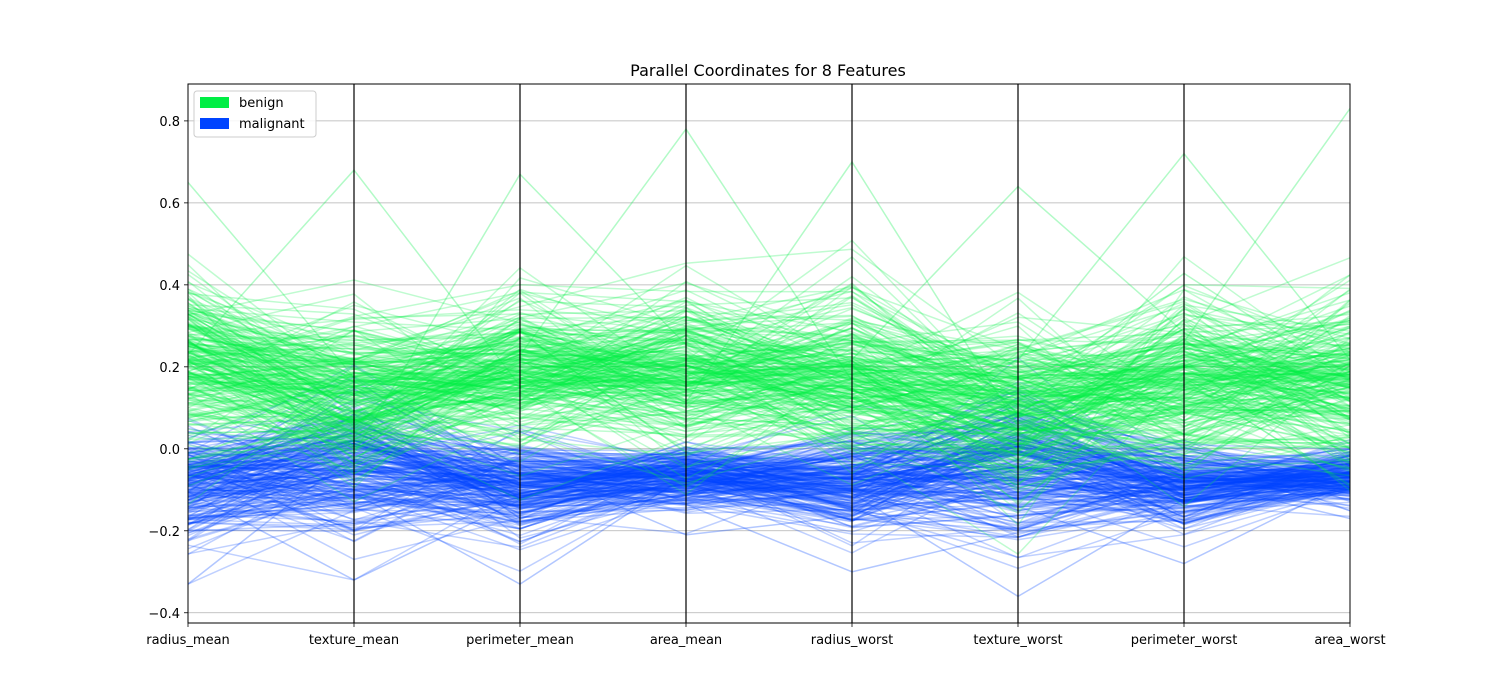 The width and height of the screenshot is (1500, 700). What do you see at coordinates (354, 640) in the screenshot?
I see `x-tick-label-texture_mean: texture_mean` at bounding box center [354, 640].